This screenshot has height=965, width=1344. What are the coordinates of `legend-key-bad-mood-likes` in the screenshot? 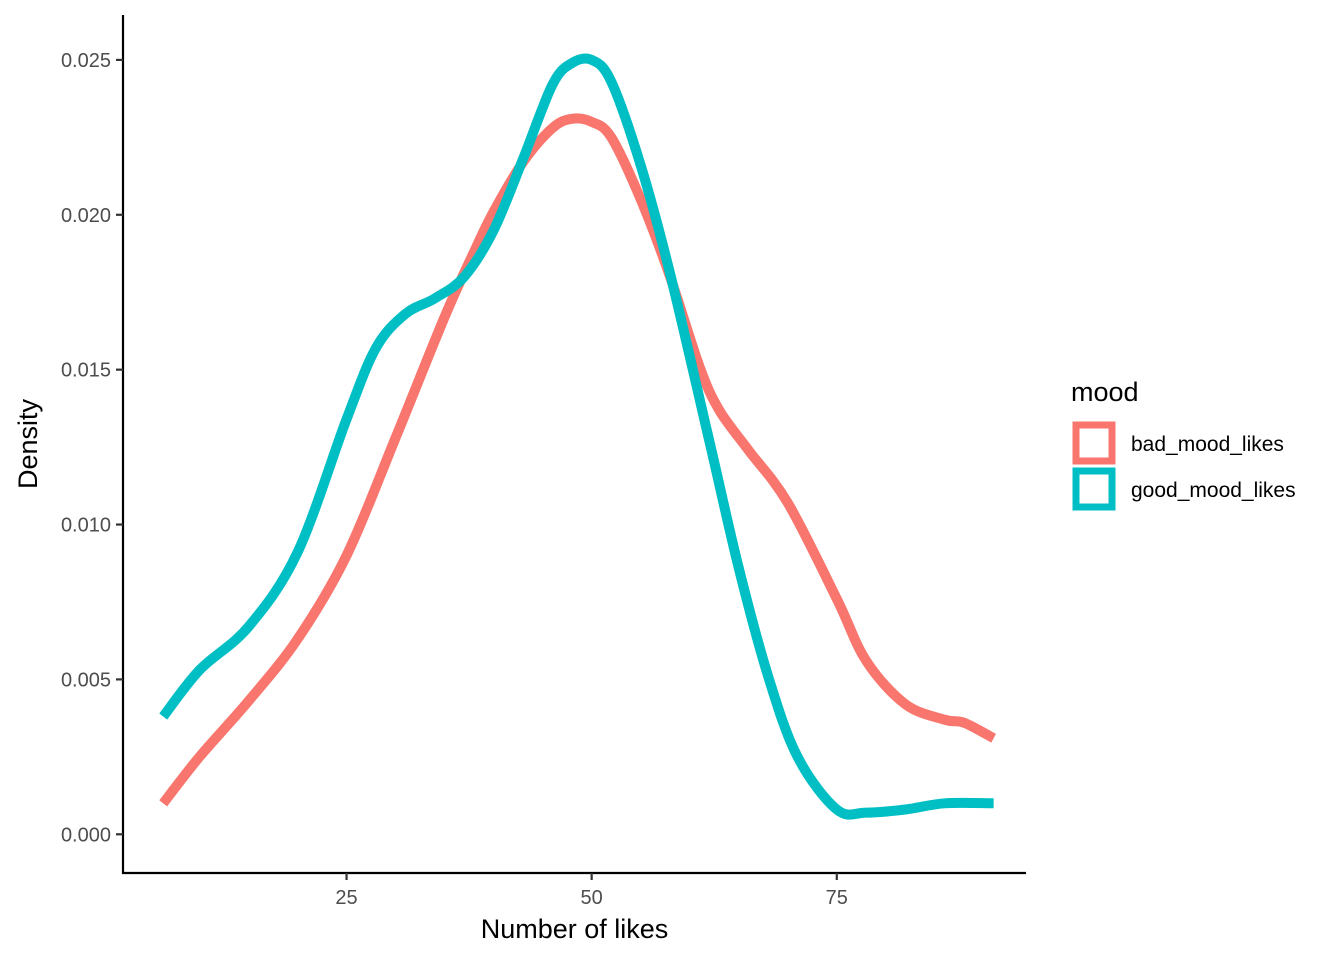 It's located at (1094, 443).